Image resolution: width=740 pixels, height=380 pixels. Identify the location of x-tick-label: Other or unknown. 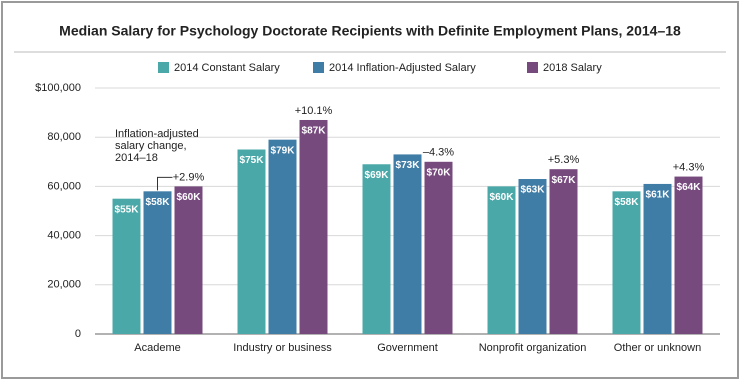
(657, 348).